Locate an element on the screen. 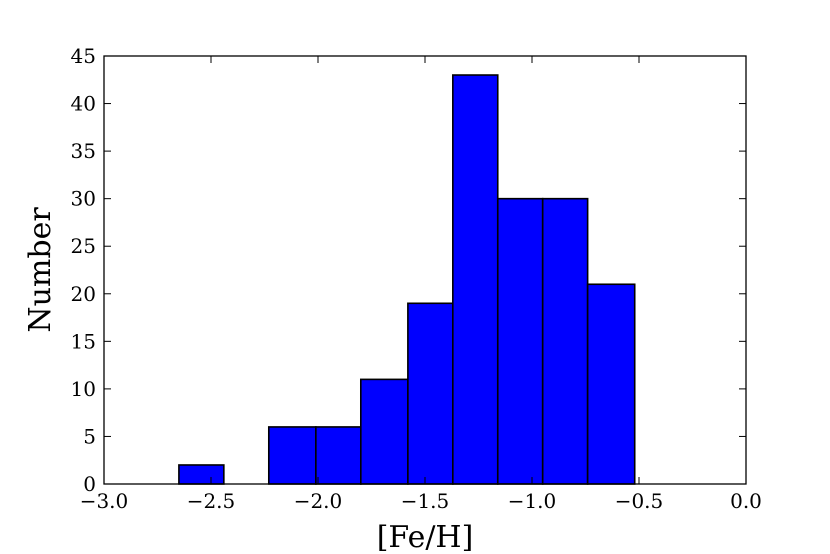 Image resolution: width=830 pixels, height=554 pixels. y-tick-label: 0 is located at coordinates (89, 484).